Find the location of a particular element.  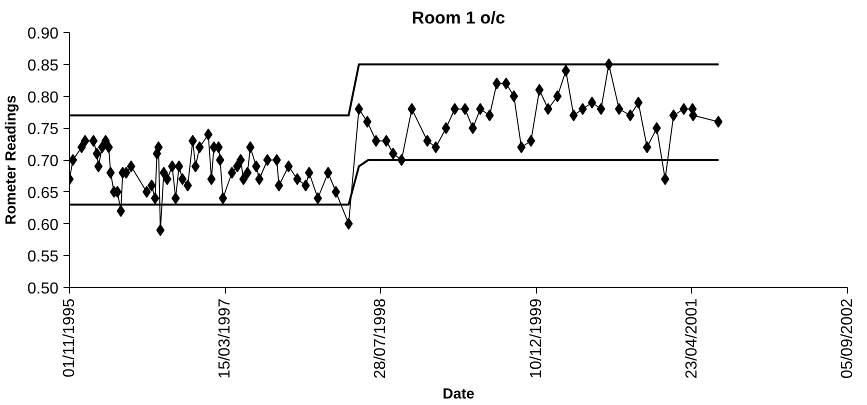

y-tick-label: 0.70 is located at coordinates (43, 161).